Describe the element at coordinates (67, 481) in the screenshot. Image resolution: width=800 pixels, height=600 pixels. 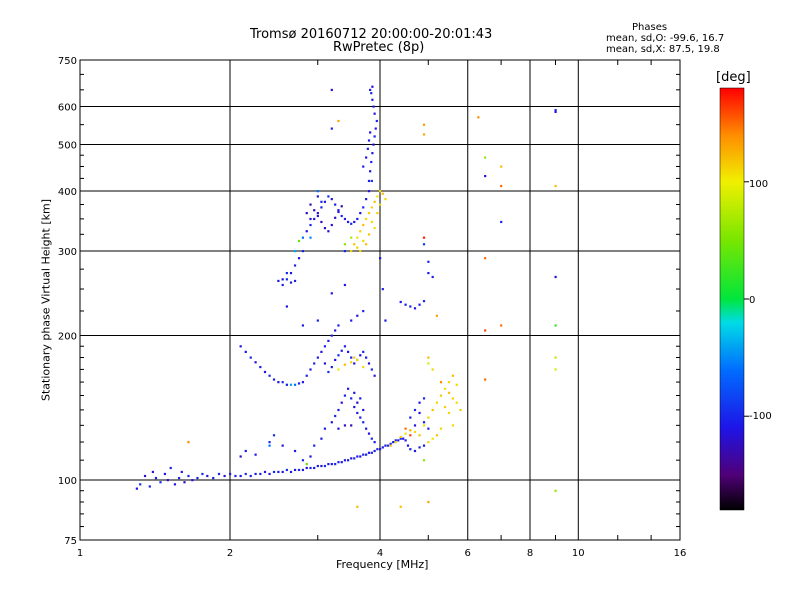
I see `y-tick-label: 100` at that location.